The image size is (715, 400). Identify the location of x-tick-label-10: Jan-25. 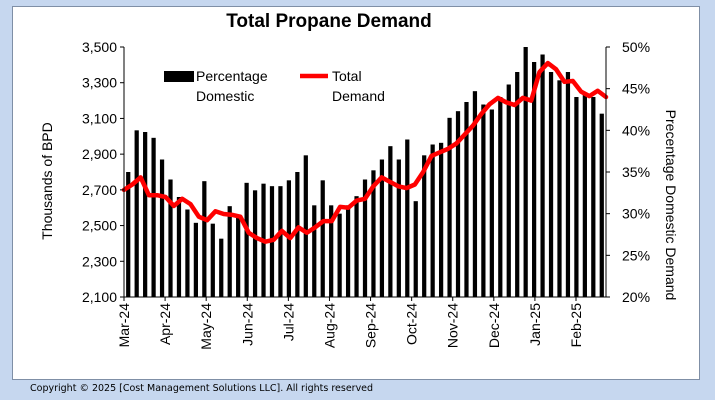
(535, 324).